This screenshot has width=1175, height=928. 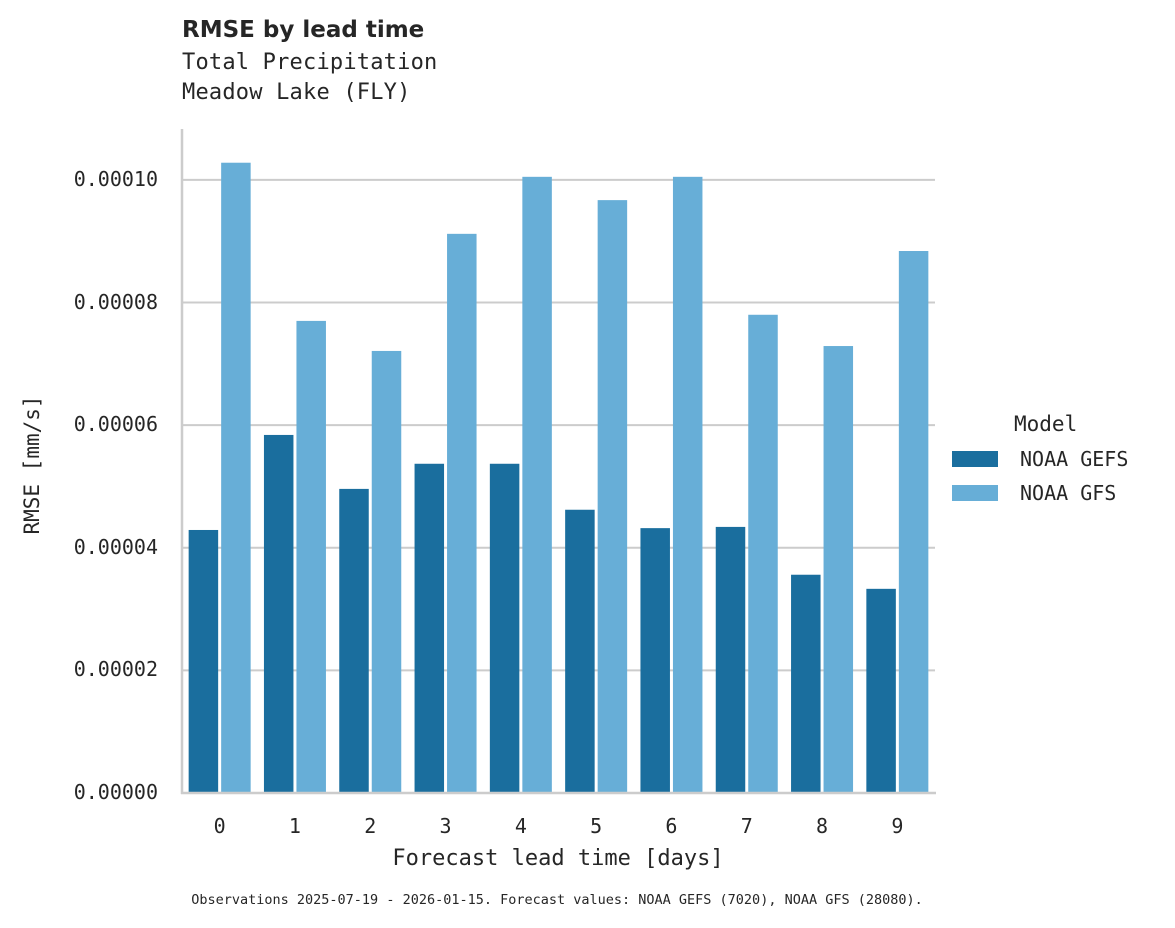 I want to click on x-axis-label: Forecast lead time [days], so click(x=558, y=858).